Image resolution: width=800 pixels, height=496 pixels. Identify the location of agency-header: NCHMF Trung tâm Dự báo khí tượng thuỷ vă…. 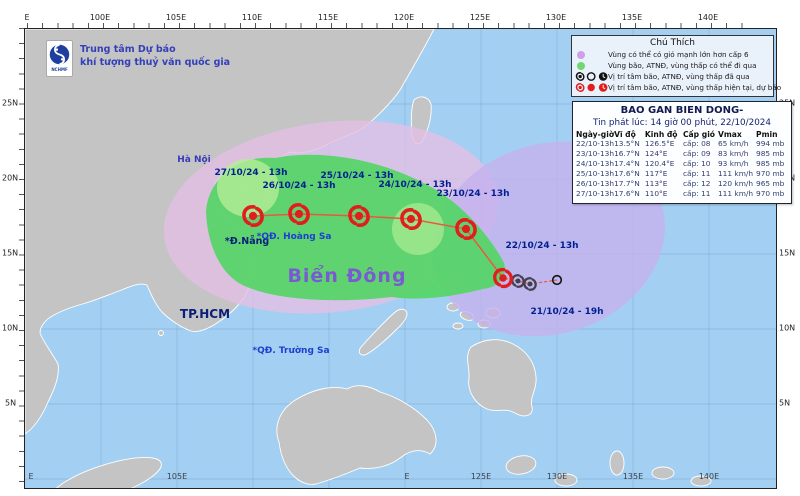
(138, 58).